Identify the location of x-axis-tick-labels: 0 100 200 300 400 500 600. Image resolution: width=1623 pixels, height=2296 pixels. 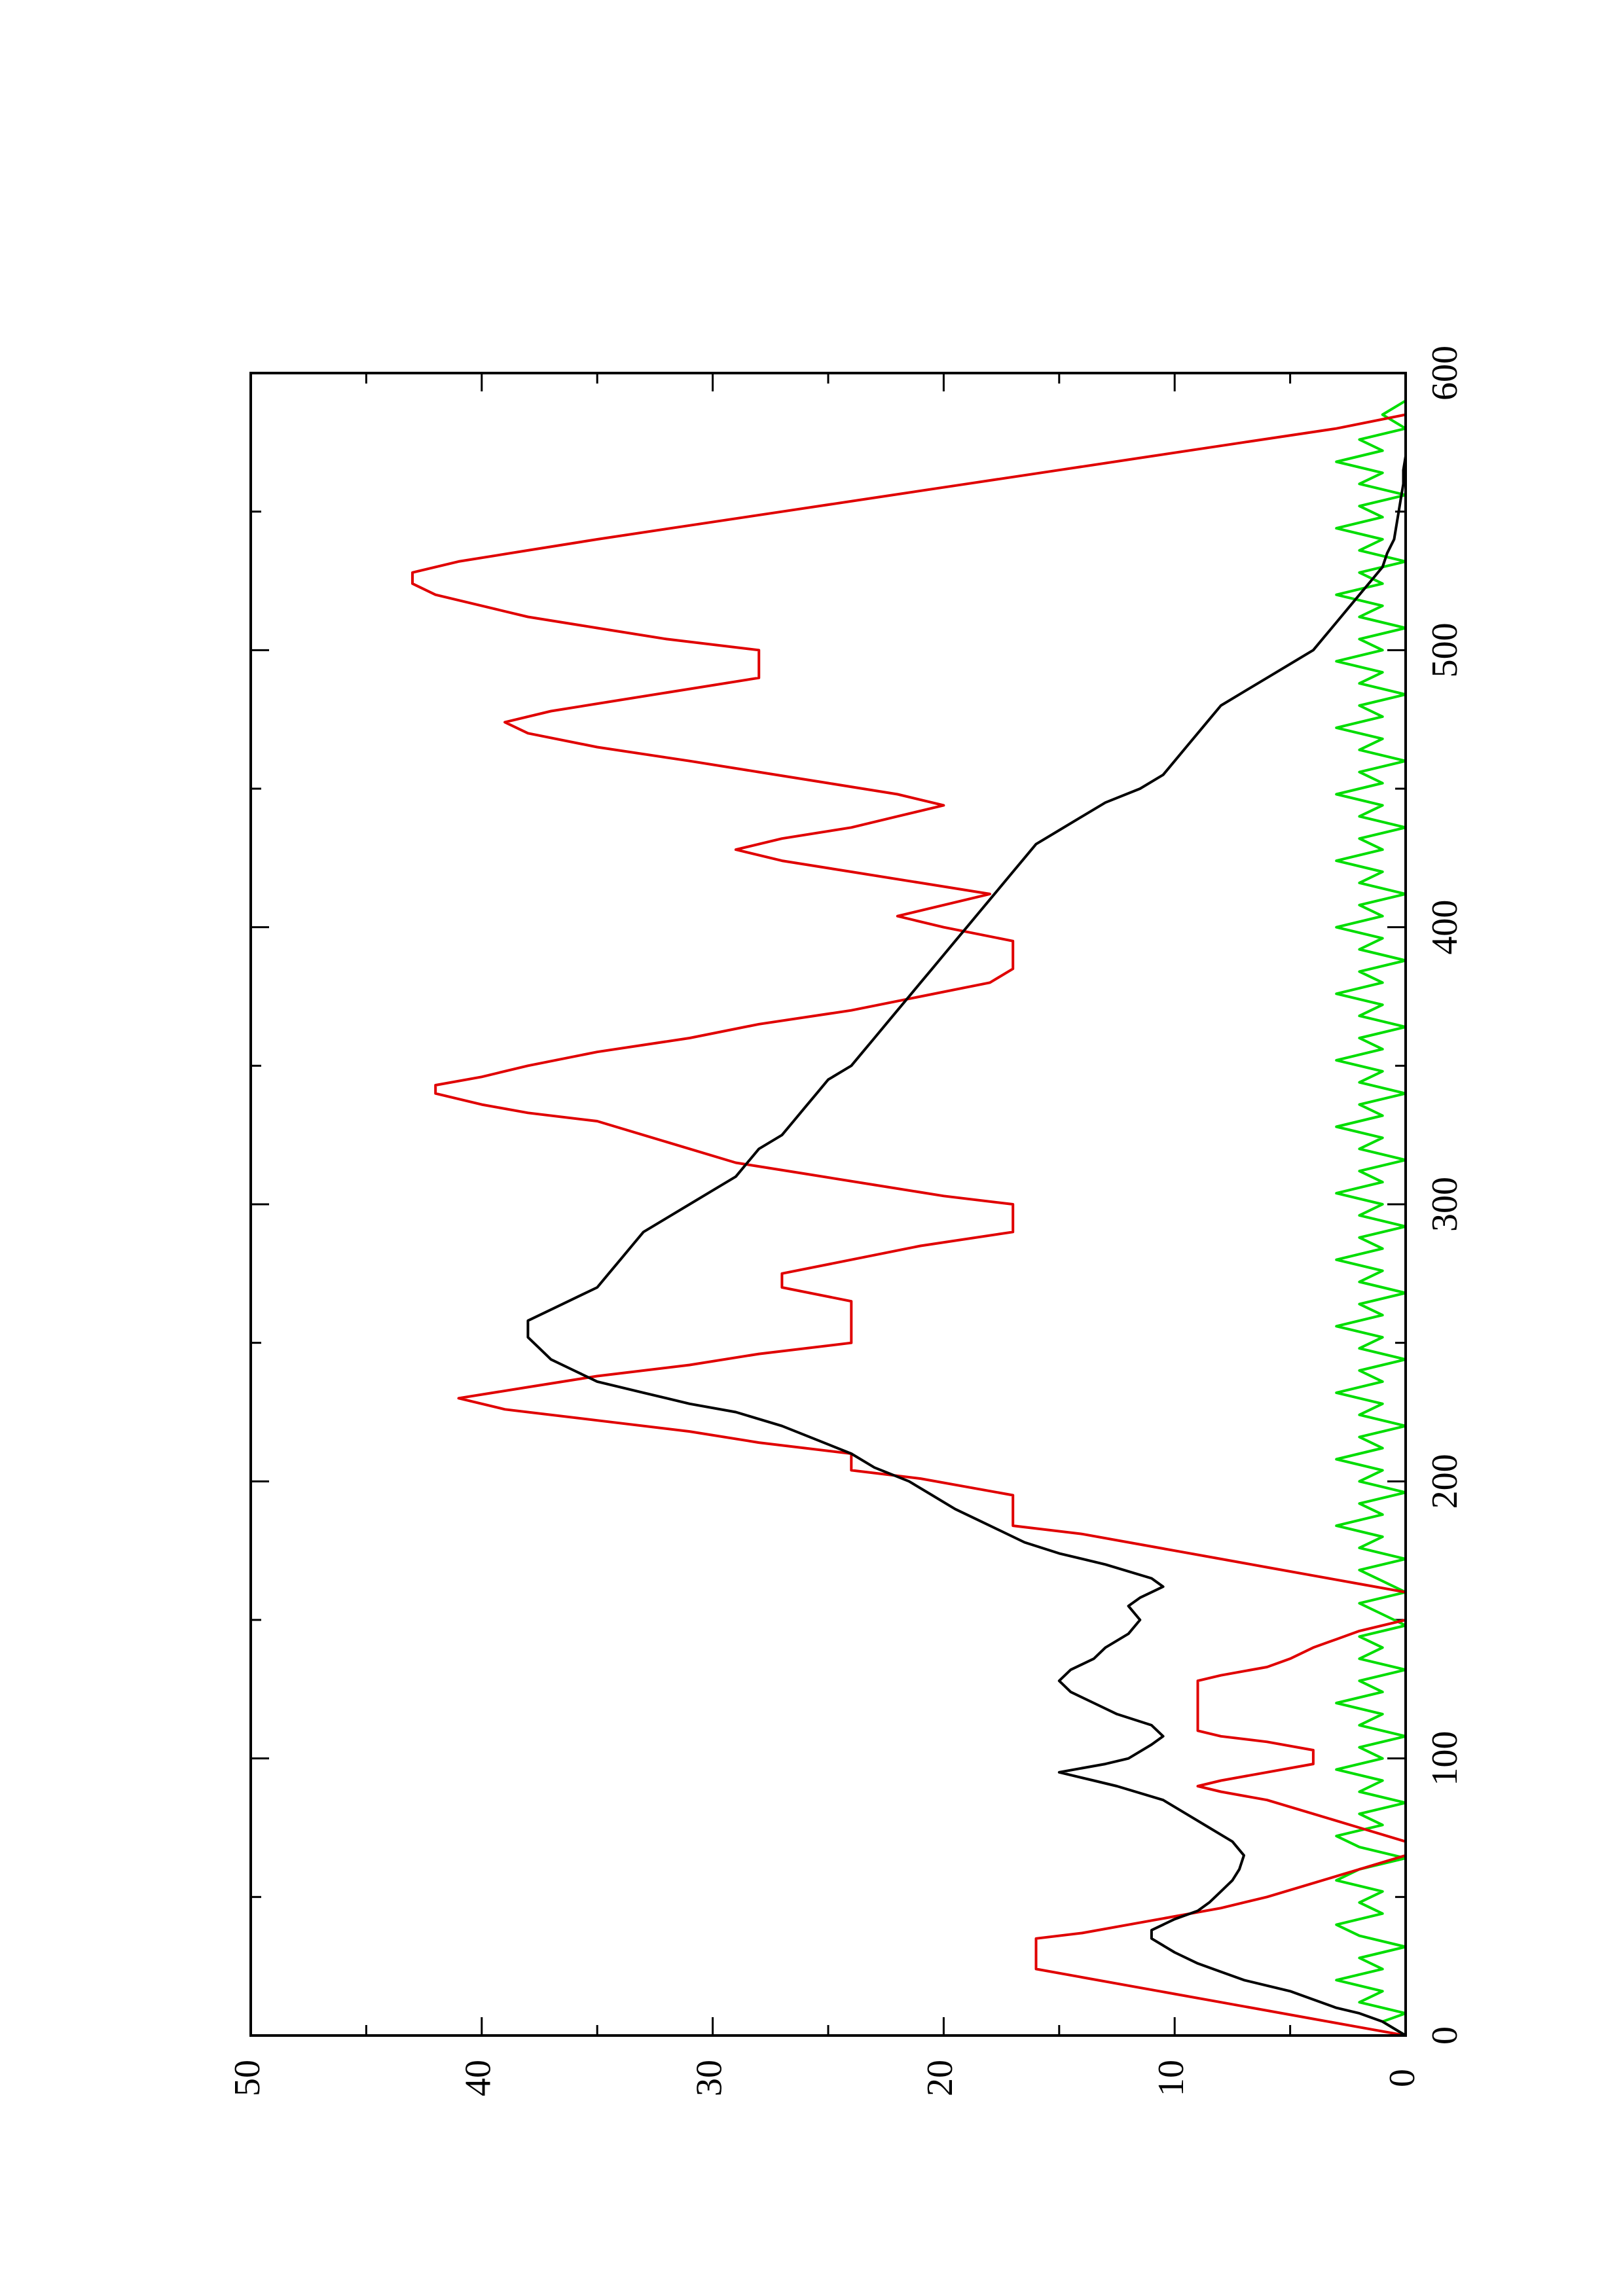
(1445, 1195).